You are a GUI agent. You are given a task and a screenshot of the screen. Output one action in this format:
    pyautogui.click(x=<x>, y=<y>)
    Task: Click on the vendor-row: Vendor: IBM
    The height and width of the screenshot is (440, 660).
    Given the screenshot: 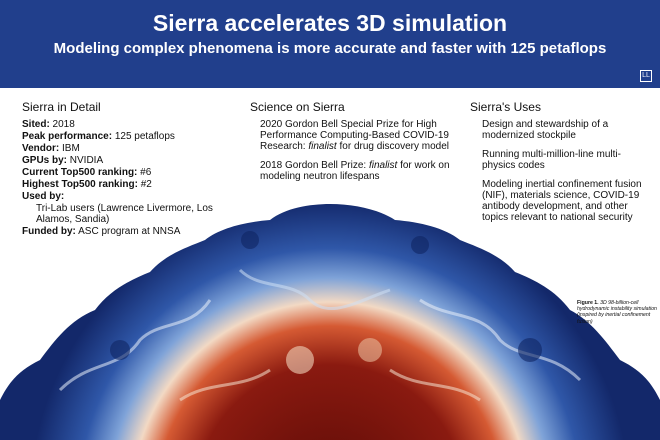 What is the action you would take?
    pyautogui.click(x=51, y=148)
    